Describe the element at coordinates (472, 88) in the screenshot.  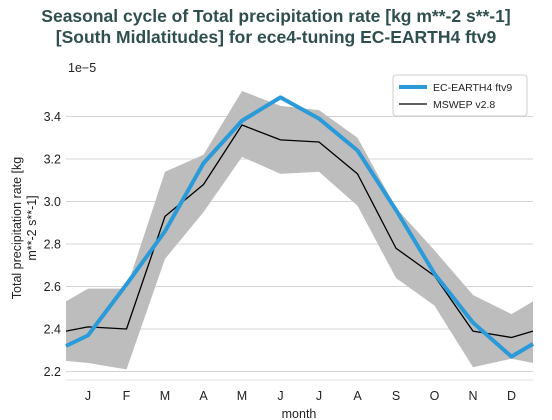
I see `legend-label-ec-earth4: EC-EARTH4 ftv9` at that location.